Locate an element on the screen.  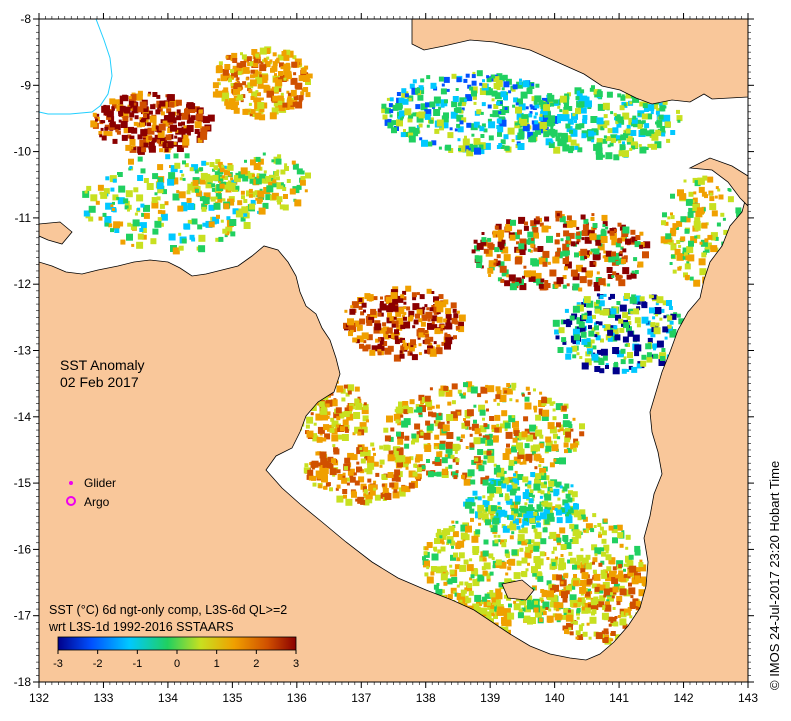
x-tick-label: 138 is located at coordinates (426, 698).